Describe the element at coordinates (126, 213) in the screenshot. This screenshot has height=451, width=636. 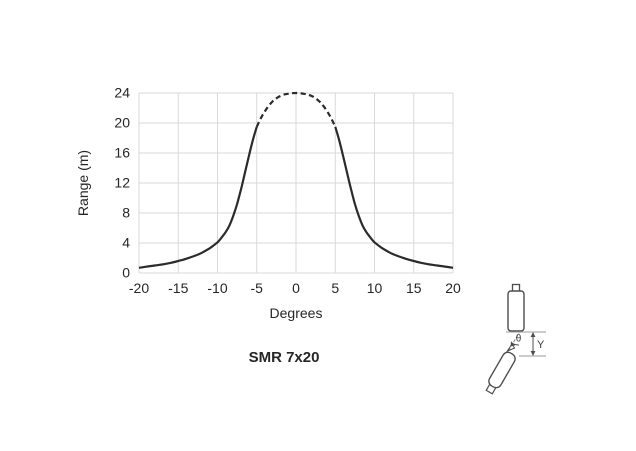
I see `y-tick-label: 8` at that location.